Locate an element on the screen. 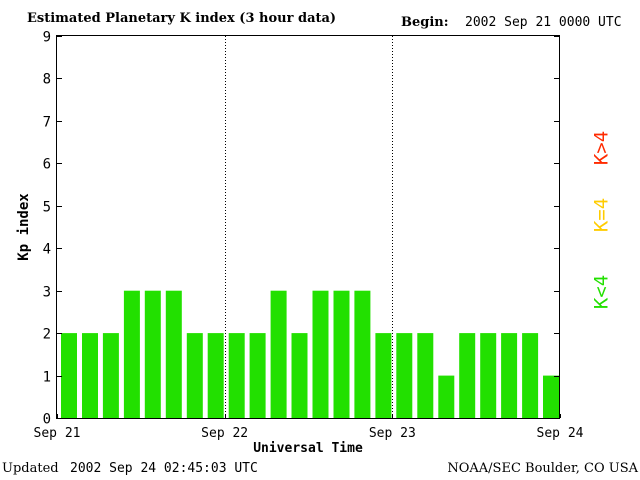 The height and width of the screenshot is (480, 640). y-tick-label: 9 is located at coordinates (47, 38).